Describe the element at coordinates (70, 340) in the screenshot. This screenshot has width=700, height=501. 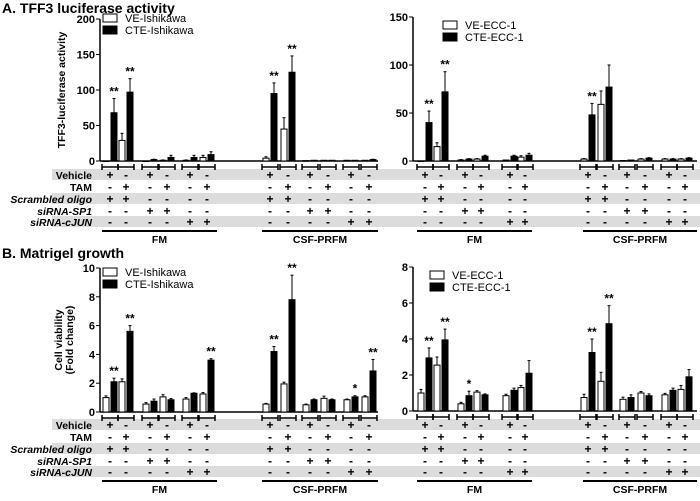
I see `y-axis-label: (Fold change)` at that location.